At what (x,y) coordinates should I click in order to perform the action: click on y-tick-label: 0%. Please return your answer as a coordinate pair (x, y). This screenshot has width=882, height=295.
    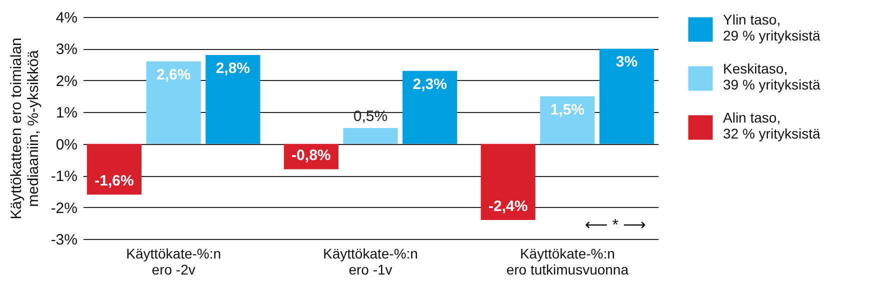
    Looking at the image, I should click on (67, 145).